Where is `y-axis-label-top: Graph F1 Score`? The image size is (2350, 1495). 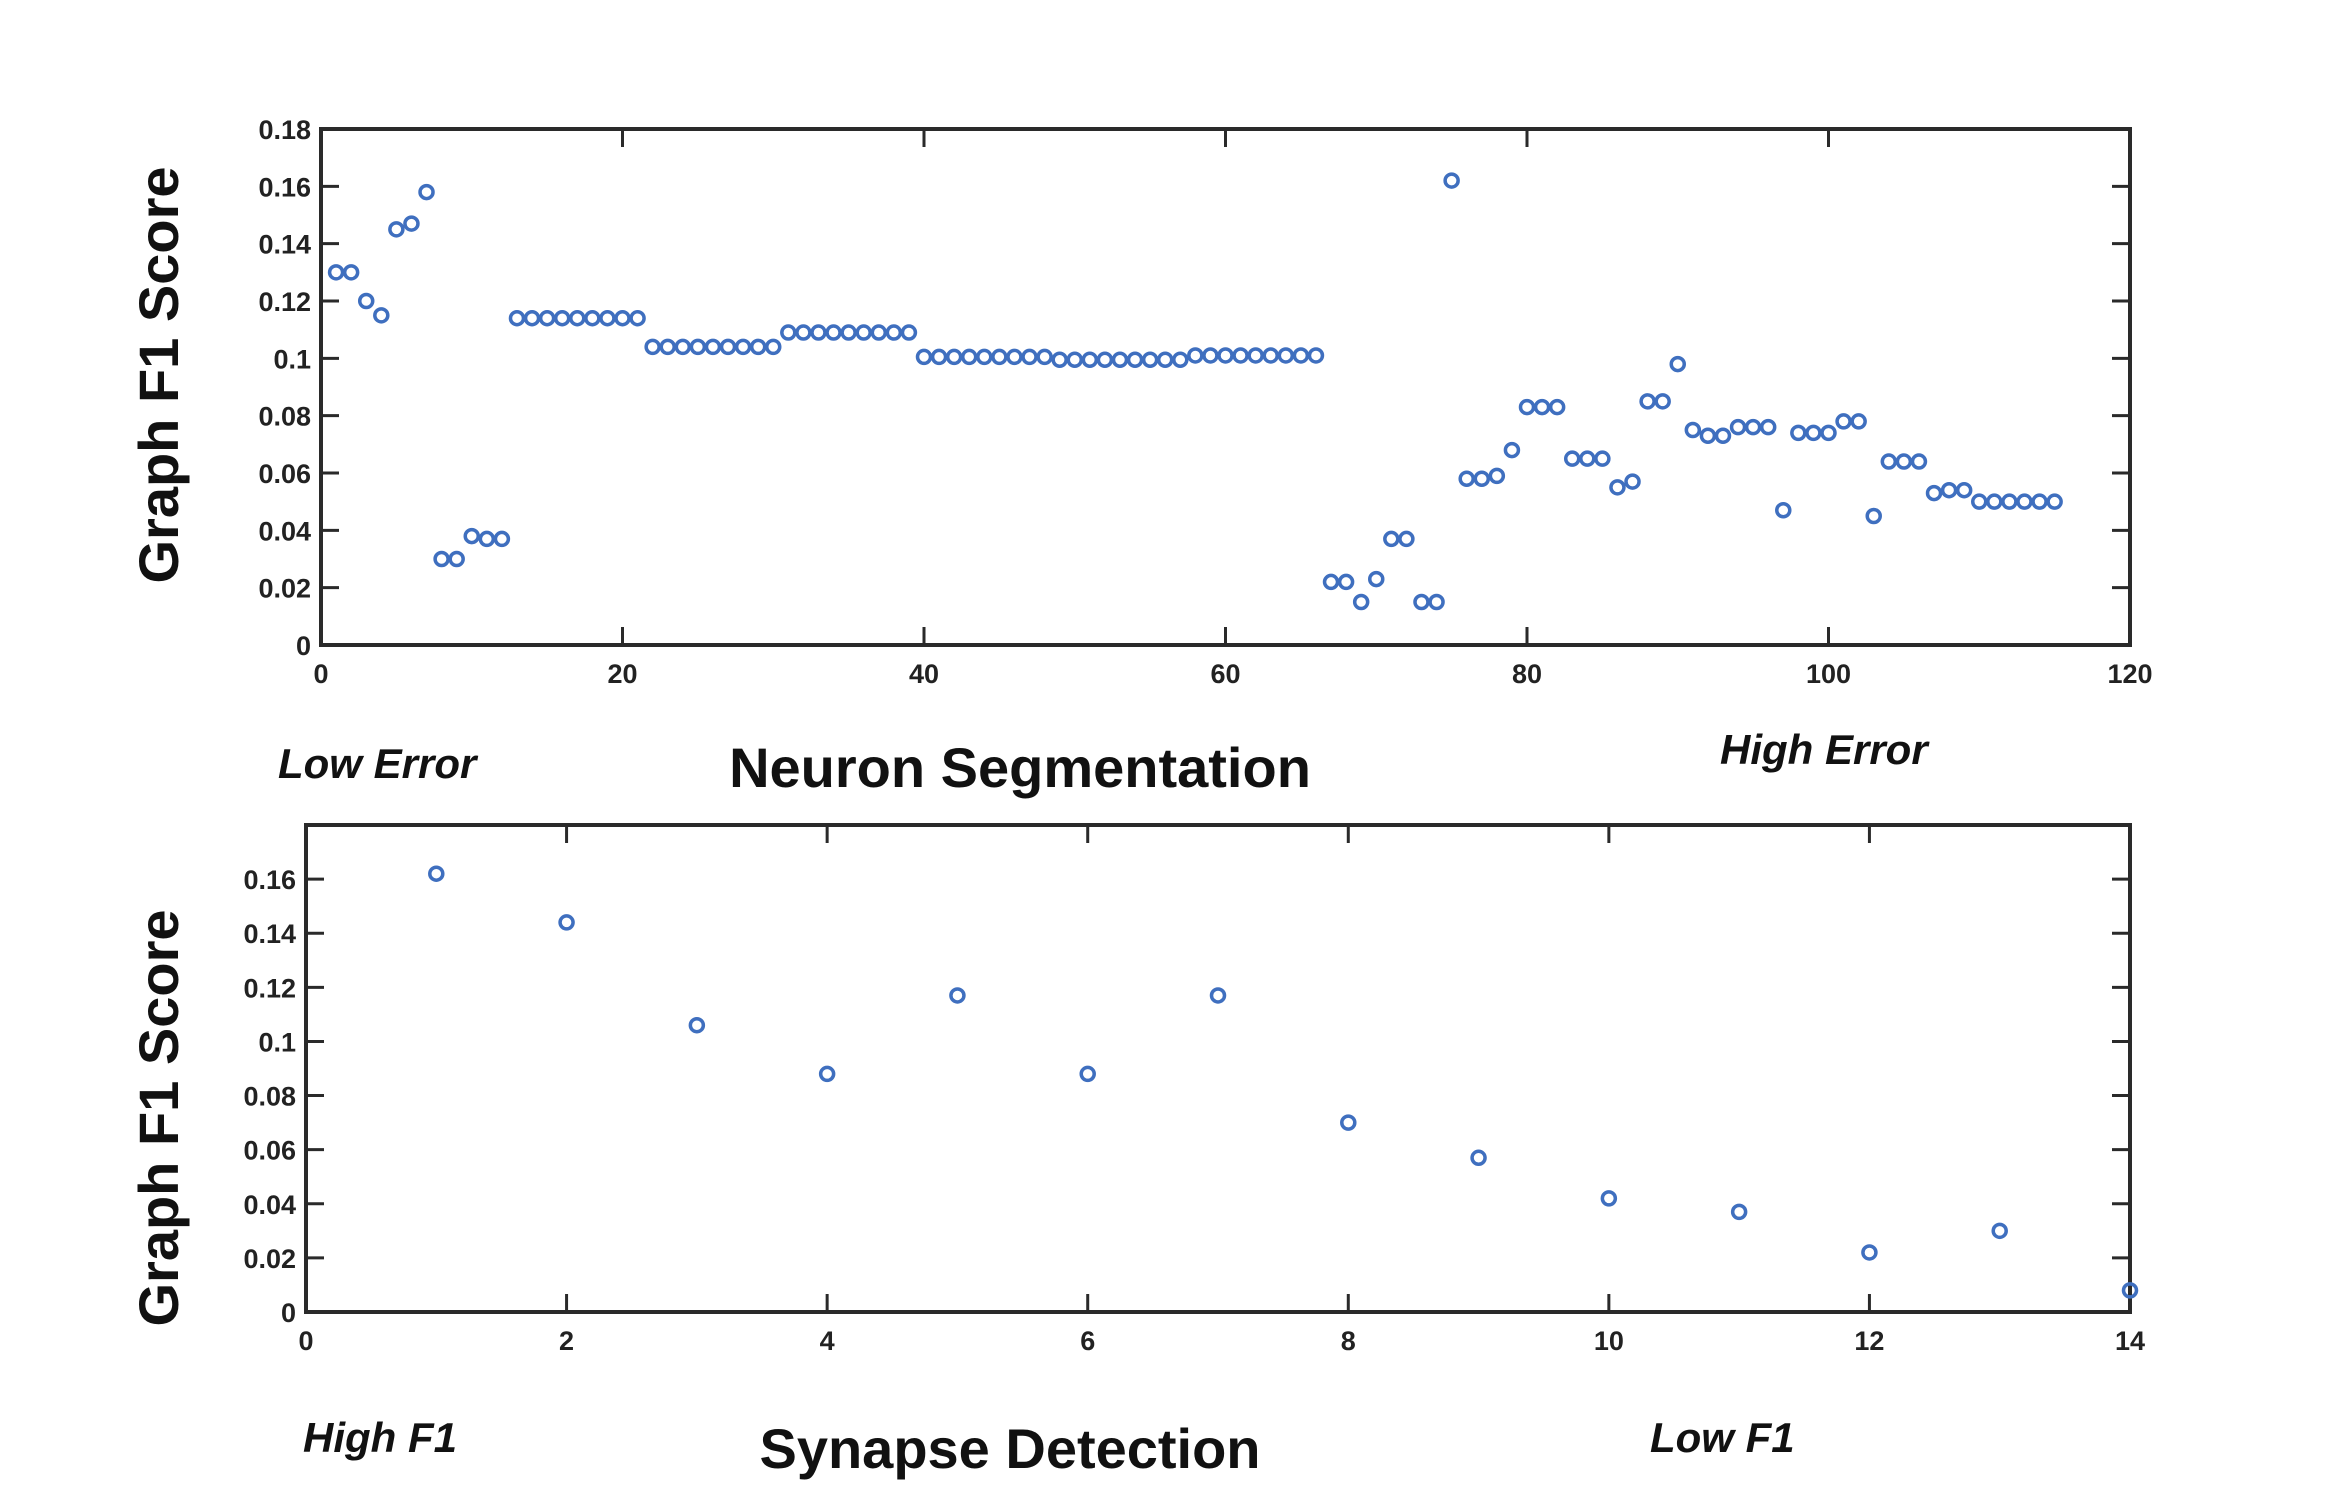 y-axis-label-top: Graph F1 Score is located at coordinates (158, 374).